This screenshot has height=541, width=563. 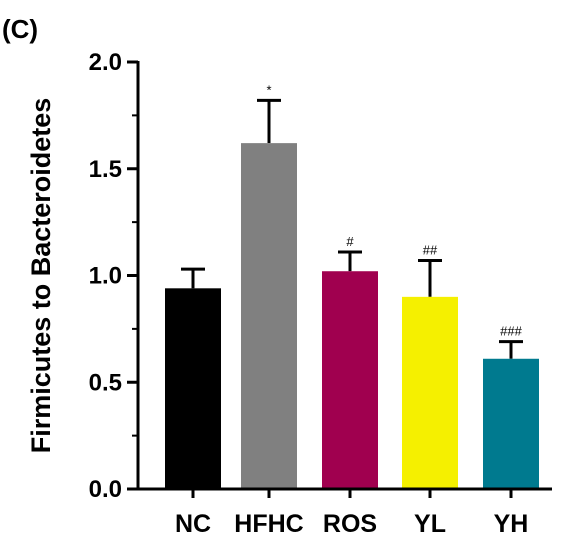 What do you see at coordinates (105, 489) in the screenshot?
I see `y-tick-label-0: 0.0` at bounding box center [105, 489].